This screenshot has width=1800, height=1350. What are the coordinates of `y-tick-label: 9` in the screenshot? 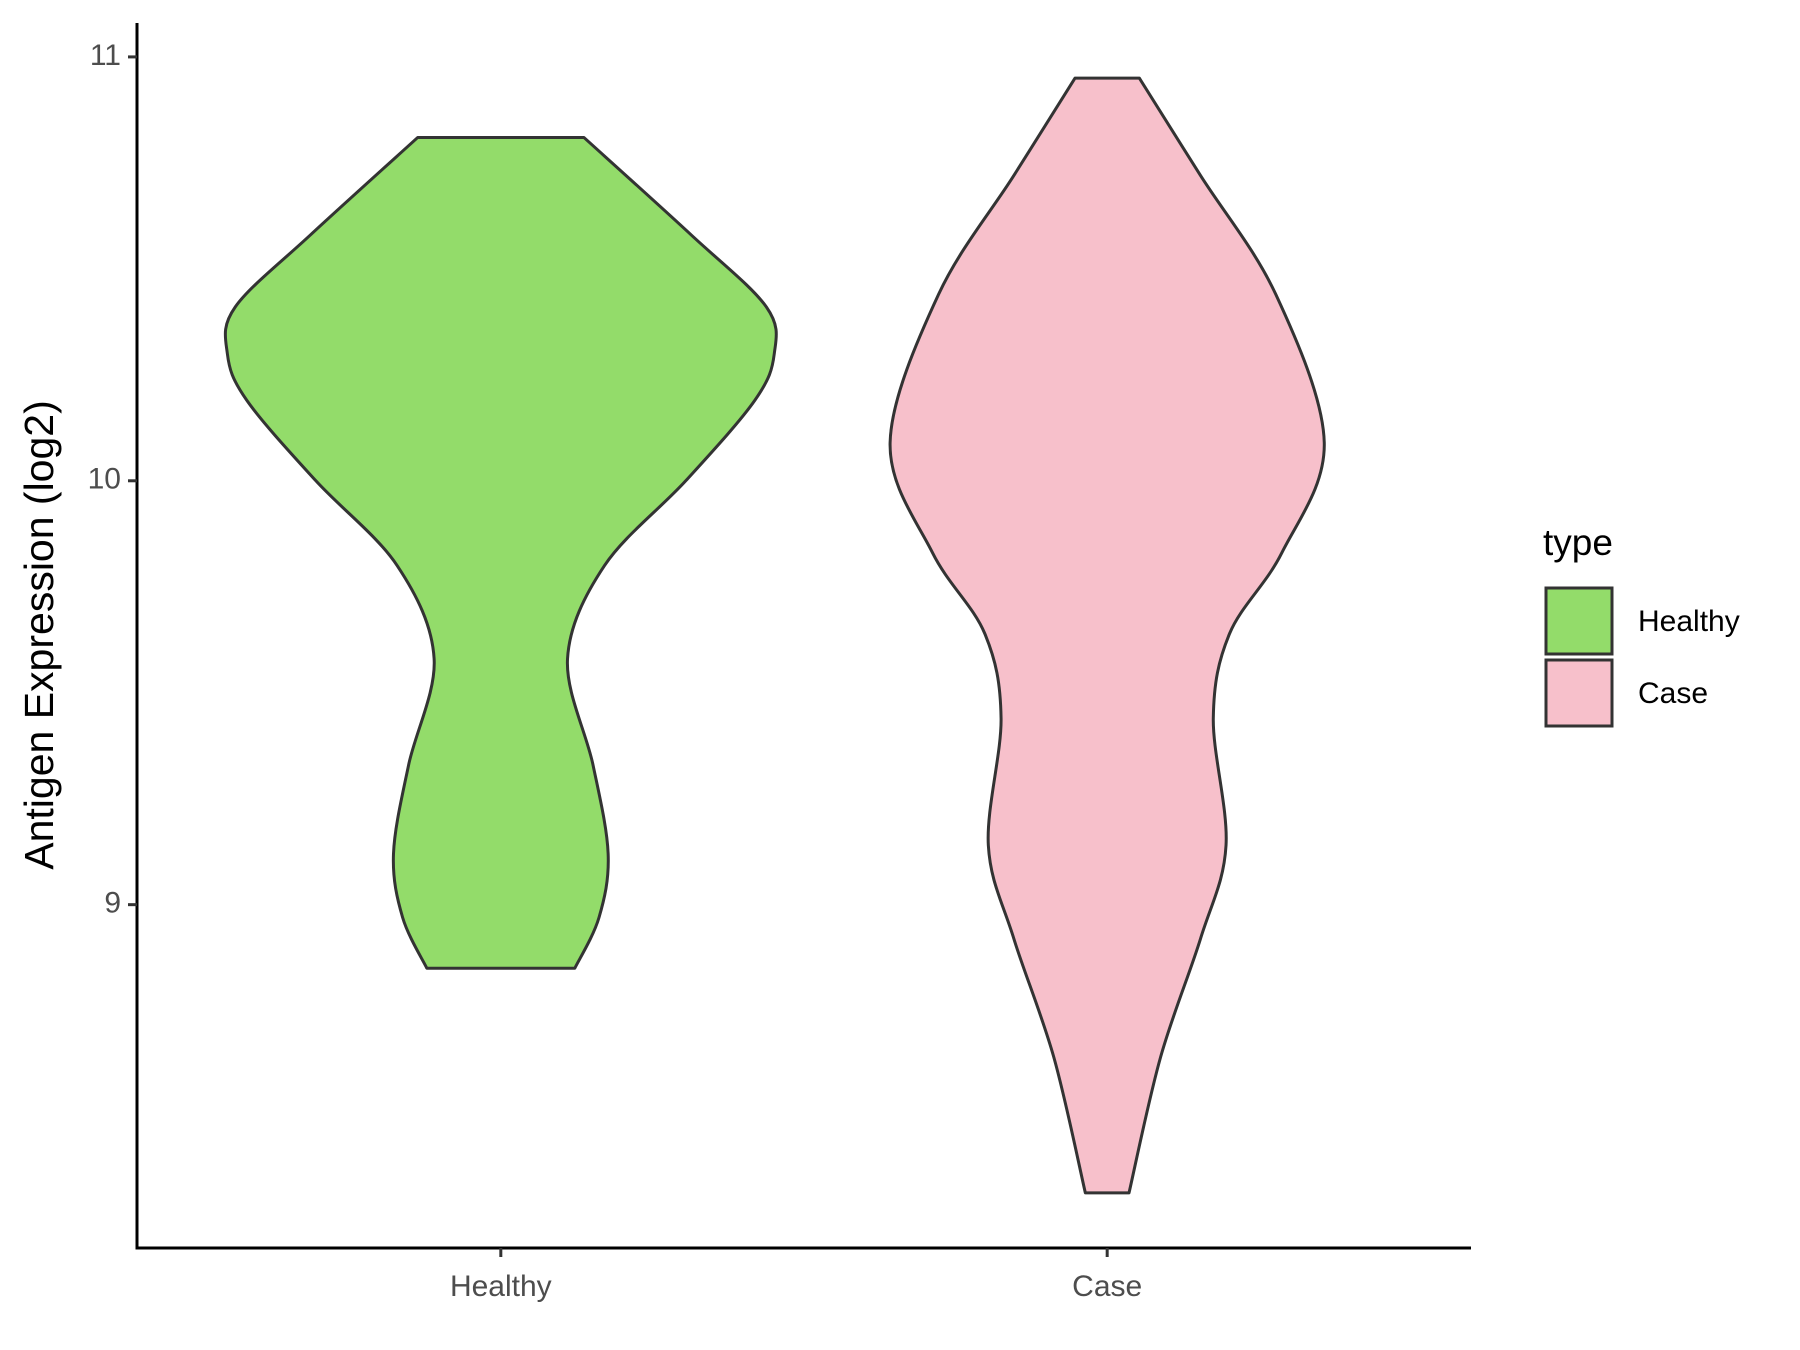 It's located at (112, 903).